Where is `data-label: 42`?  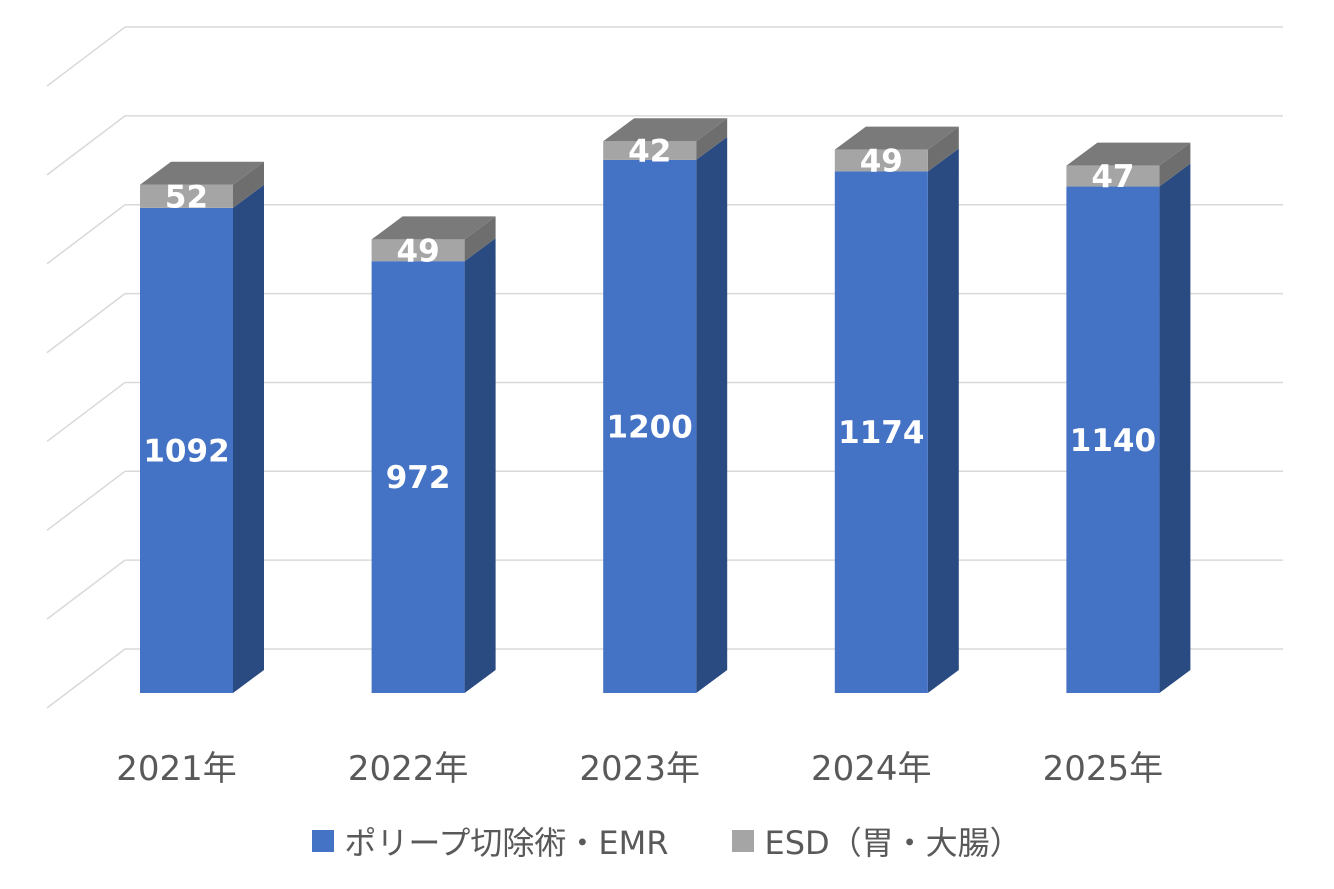 data-label: 42 is located at coordinates (649, 152).